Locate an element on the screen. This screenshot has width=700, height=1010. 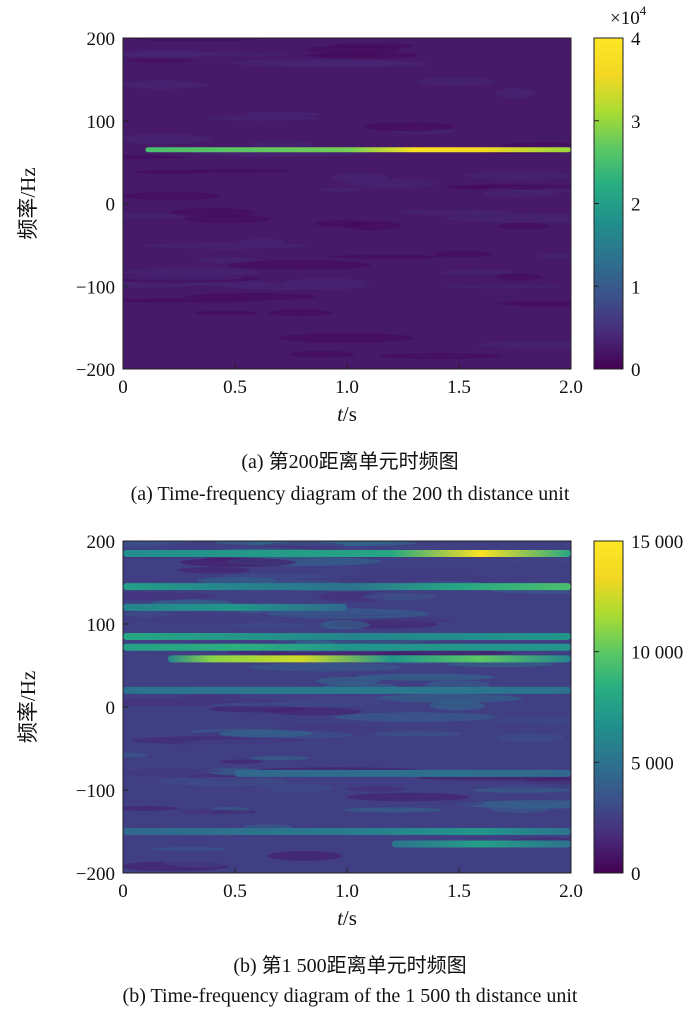
colorbar-a-multiplier: ×10⁴ is located at coordinates (628, 16).